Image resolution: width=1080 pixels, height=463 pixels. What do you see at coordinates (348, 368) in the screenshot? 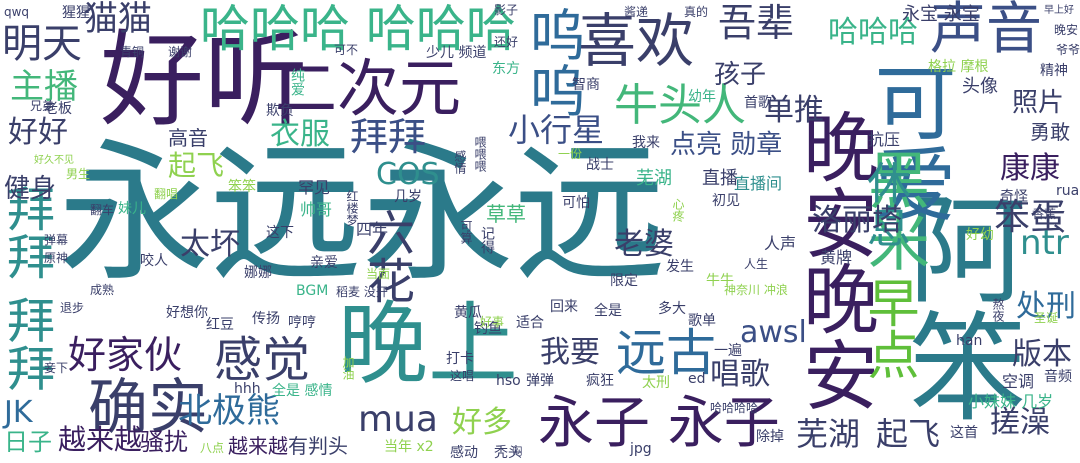
I see `word: 加油` at bounding box center [348, 368].